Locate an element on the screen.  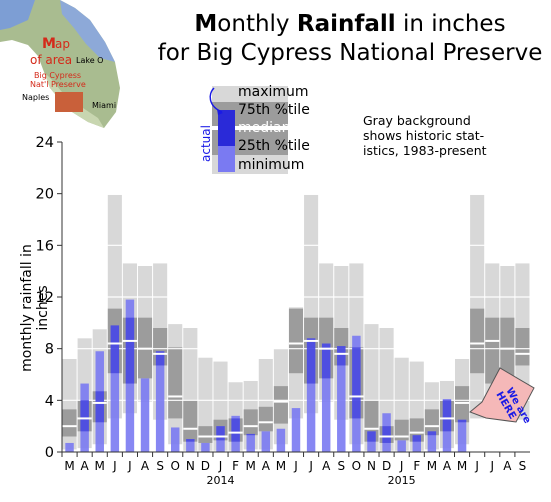
y-tick-label: 20 is located at coordinates (45, 195).